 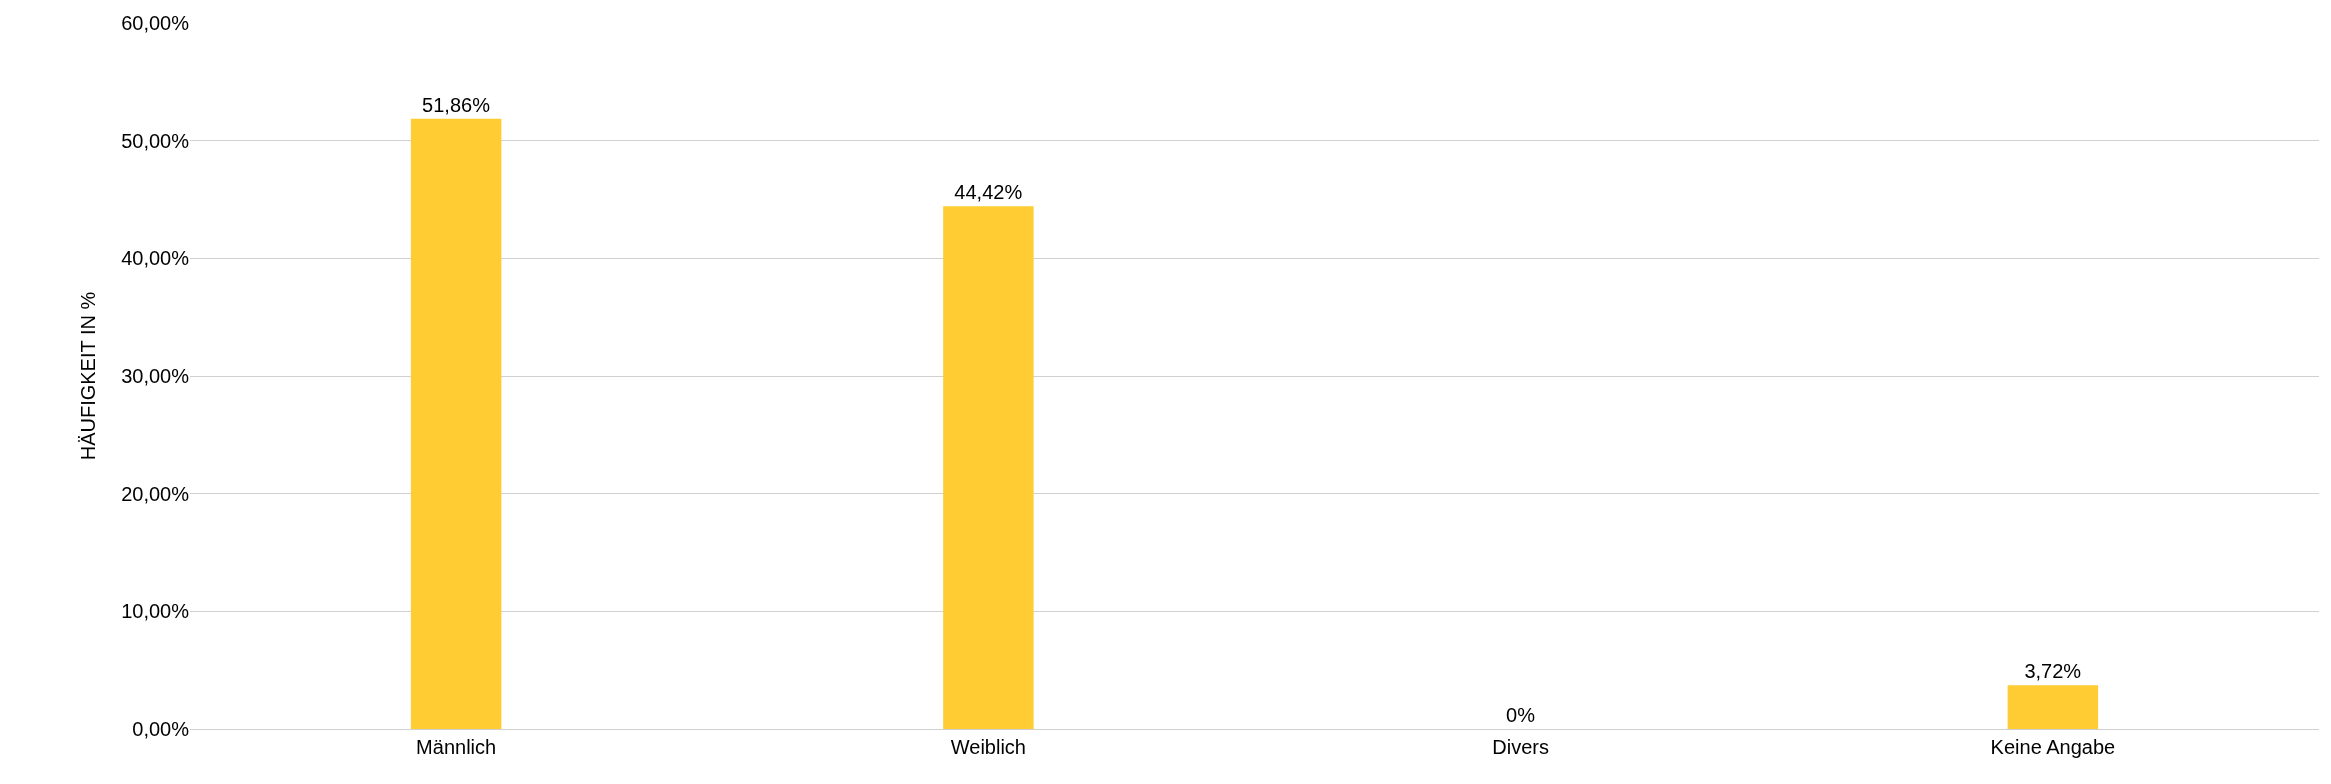 What do you see at coordinates (87, 376) in the screenshot?
I see `y-axis-title: HÄUFIGKEIT IN %` at bounding box center [87, 376].